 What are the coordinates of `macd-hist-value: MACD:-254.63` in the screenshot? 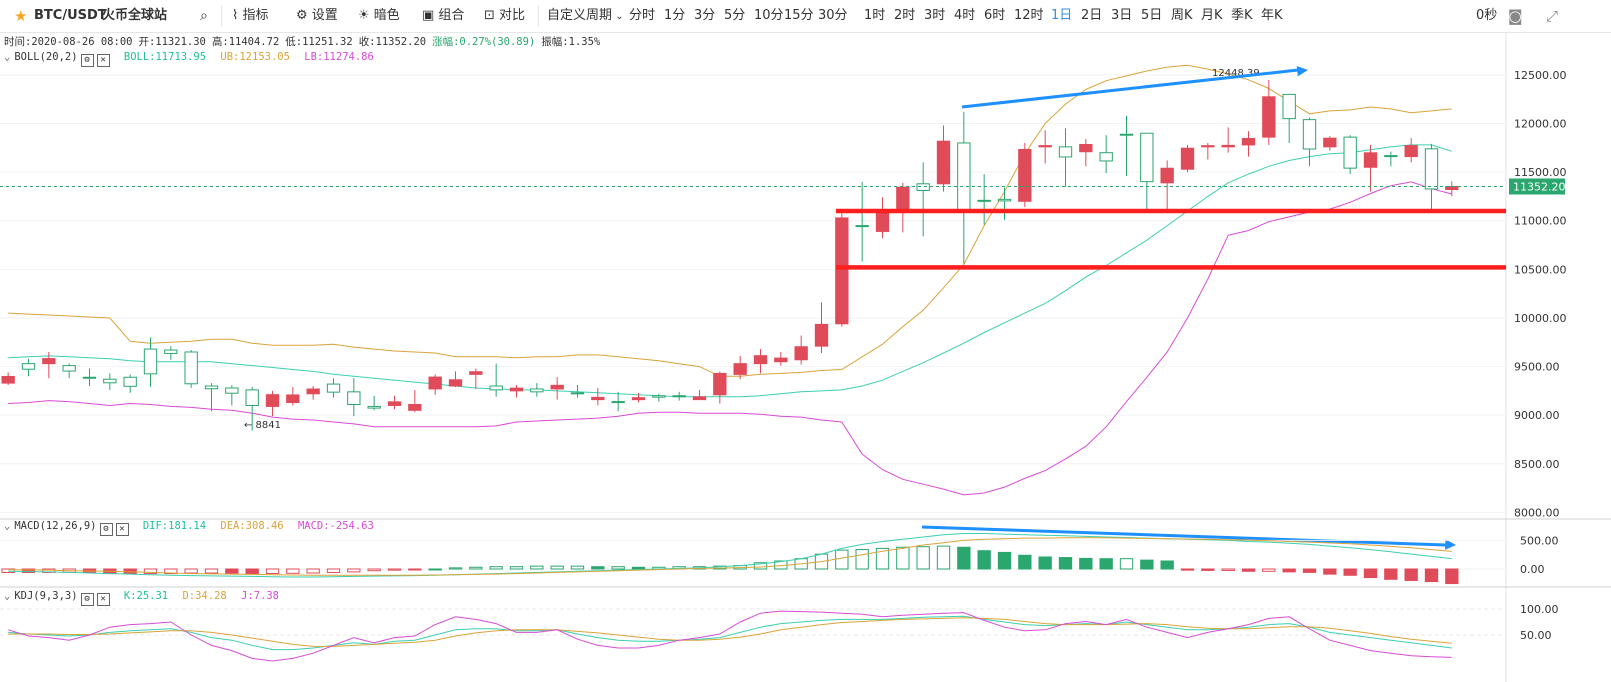 It's located at (335, 526).